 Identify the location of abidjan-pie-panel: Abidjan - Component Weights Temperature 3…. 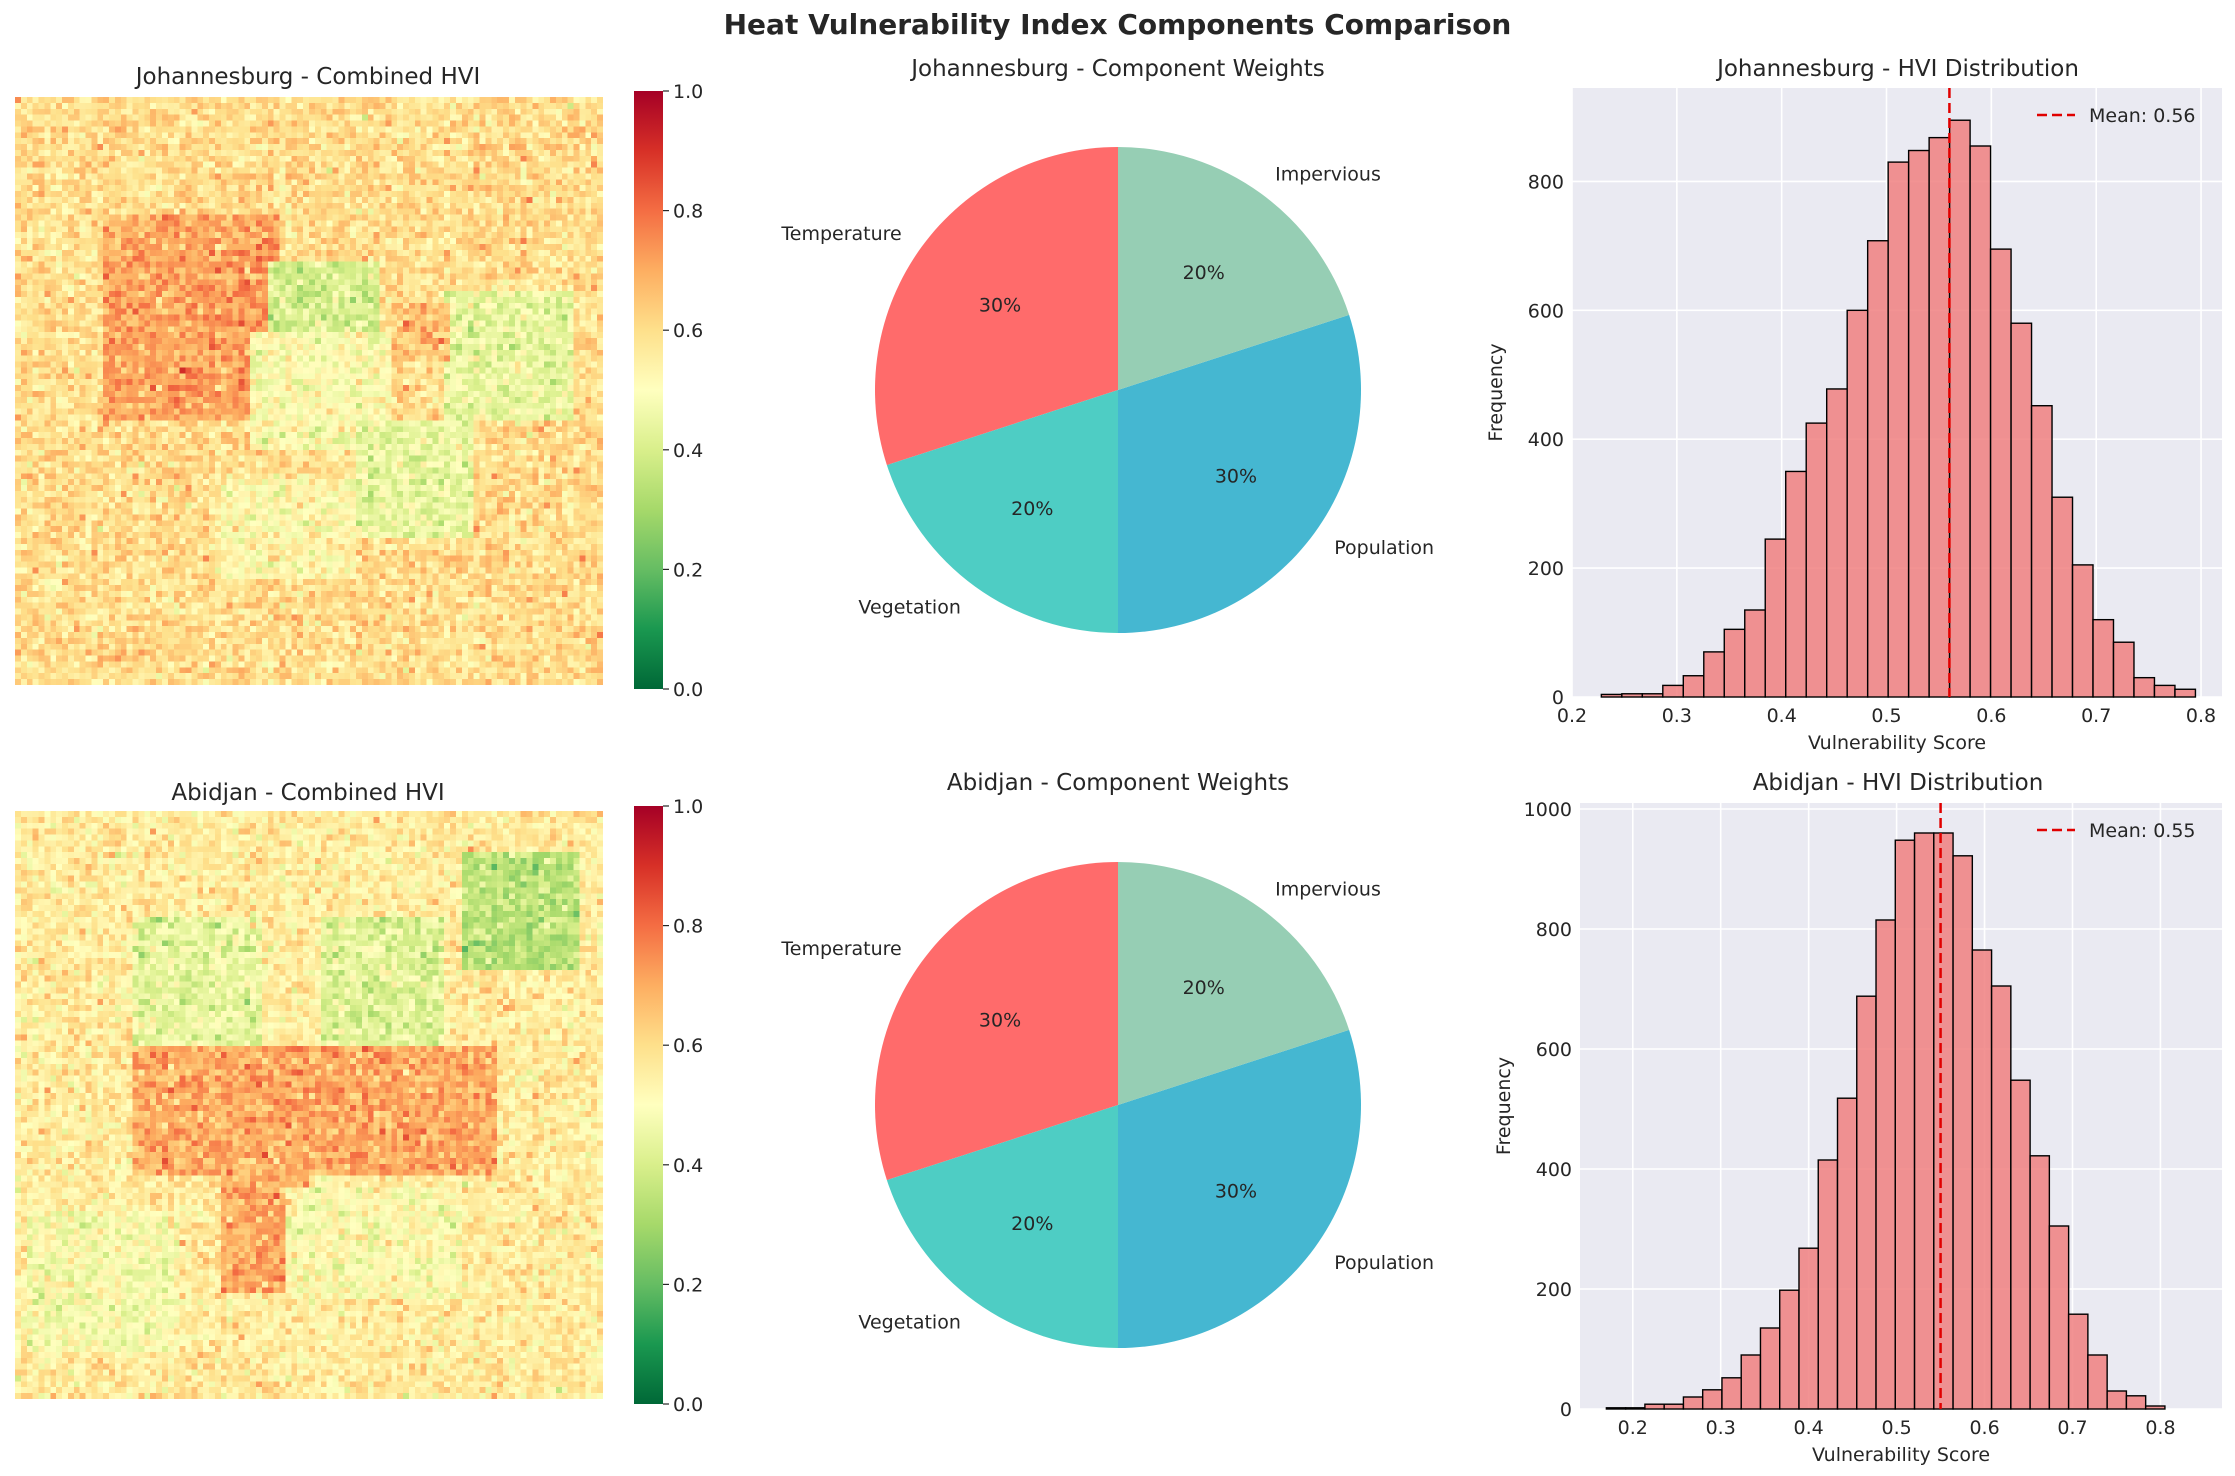
(1107, 1059).